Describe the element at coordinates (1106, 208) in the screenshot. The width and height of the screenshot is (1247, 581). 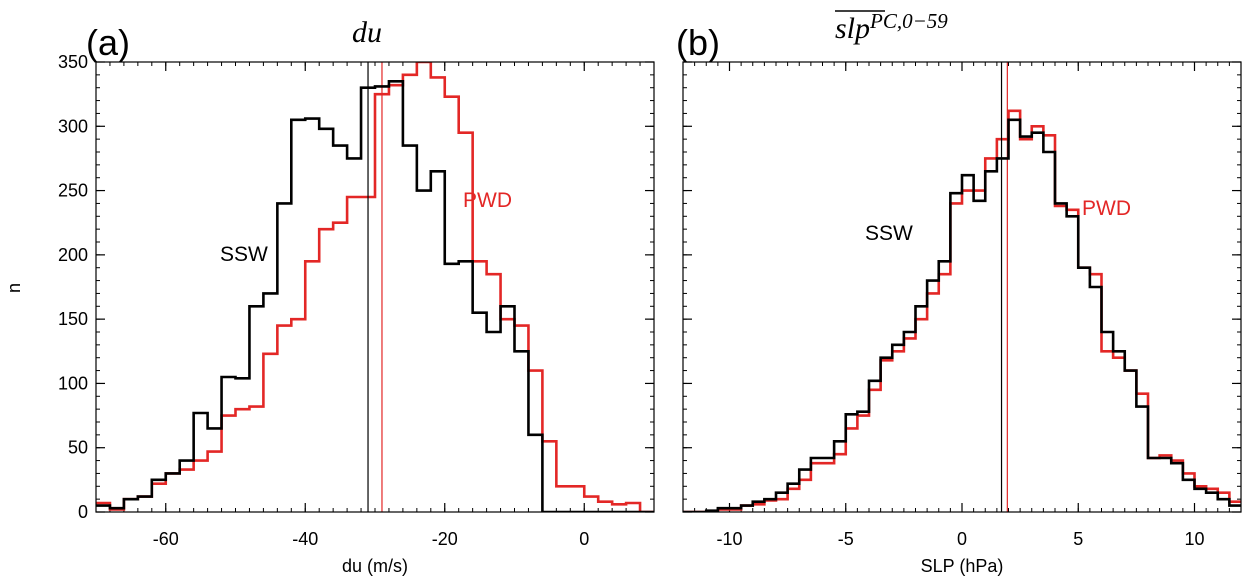
I see `panel-b-pwd-label: PWD` at that location.